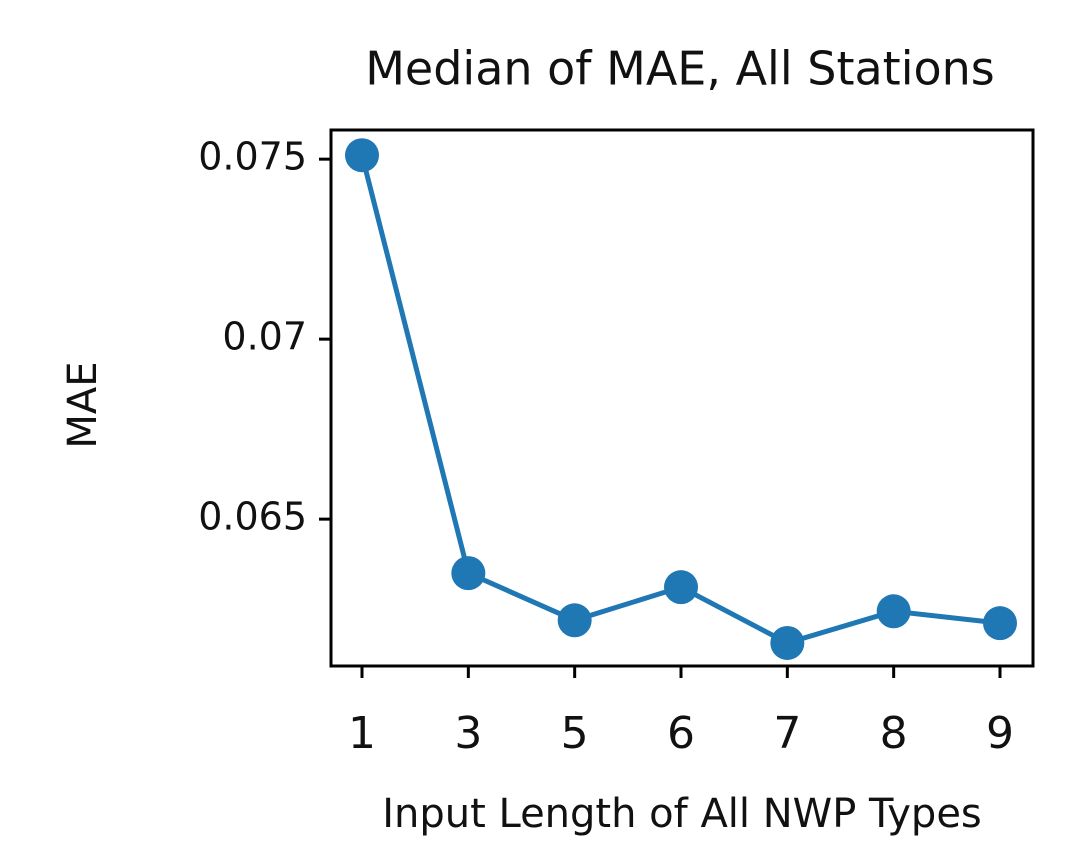  What do you see at coordinates (252, 157) in the screenshot?
I see `y-tick-label: 0.075` at bounding box center [252, 157].